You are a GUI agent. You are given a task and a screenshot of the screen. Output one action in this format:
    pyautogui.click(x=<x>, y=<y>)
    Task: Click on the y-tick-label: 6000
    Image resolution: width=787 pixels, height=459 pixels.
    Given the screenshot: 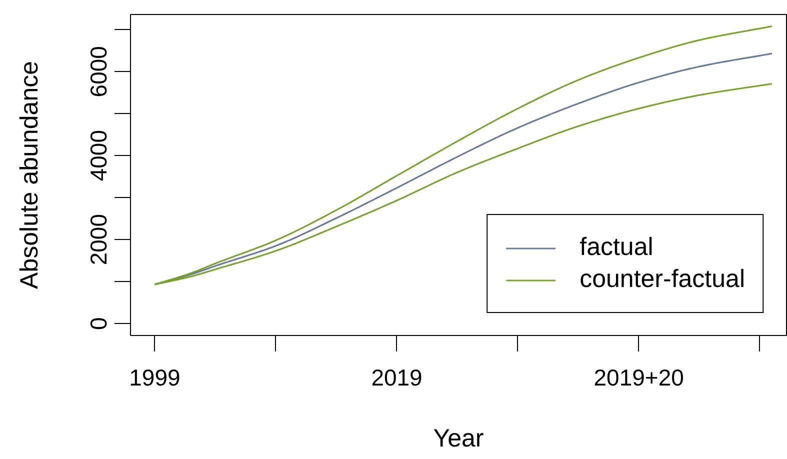 What is the action you would take?
    pyautogui.click(x=99, y=72)
    